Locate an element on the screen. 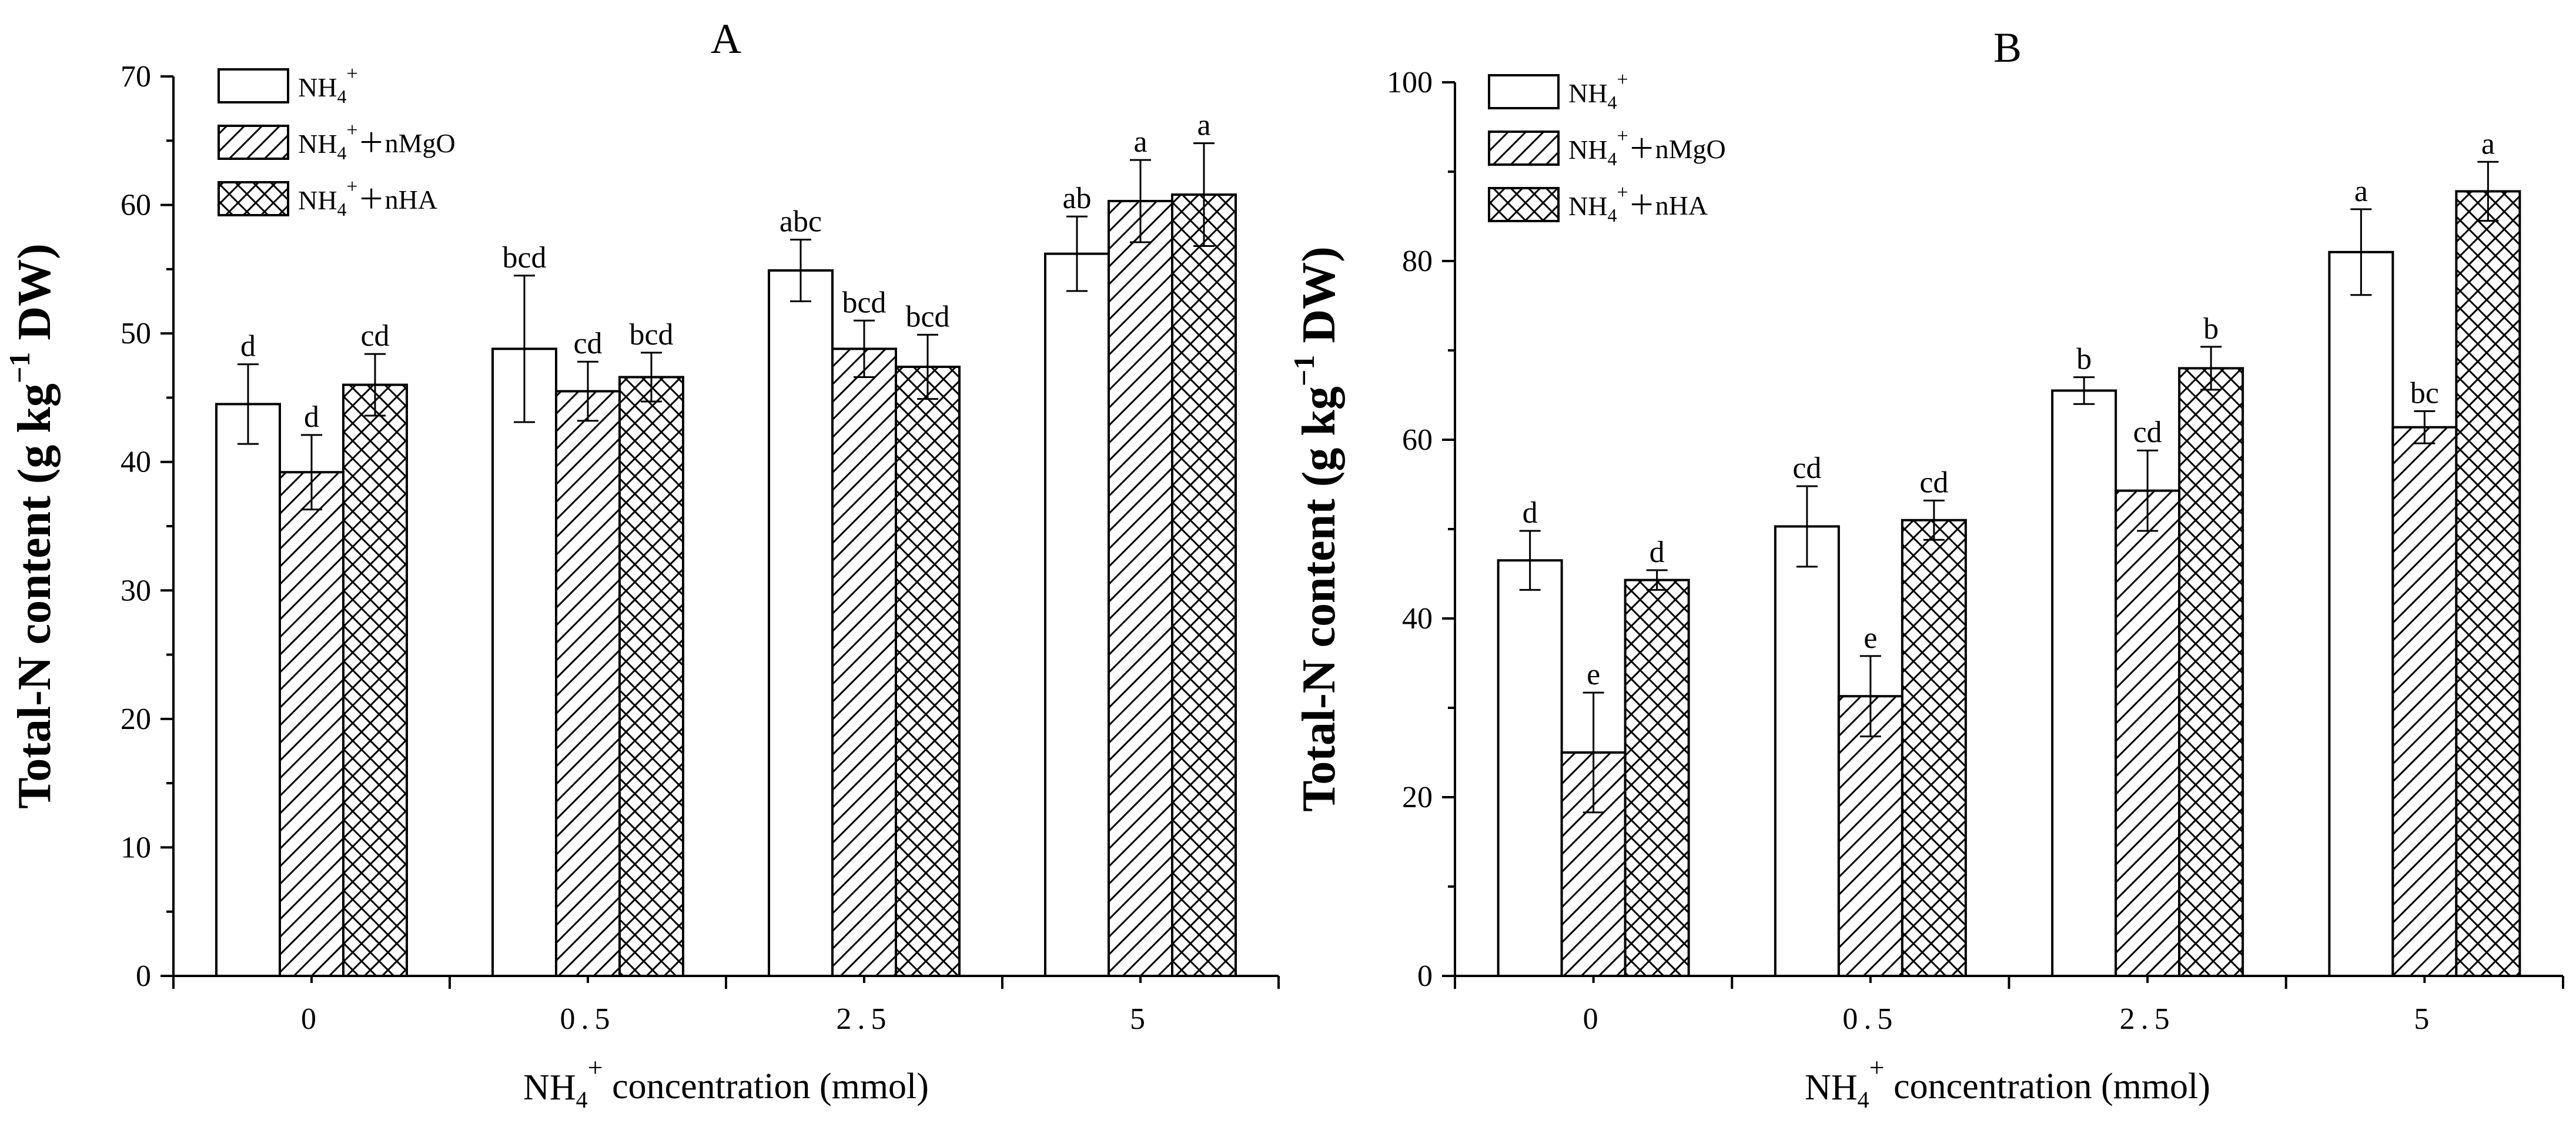 The image size is (2576, 1127). chart-title: B is located at coordinates (2007, 48).